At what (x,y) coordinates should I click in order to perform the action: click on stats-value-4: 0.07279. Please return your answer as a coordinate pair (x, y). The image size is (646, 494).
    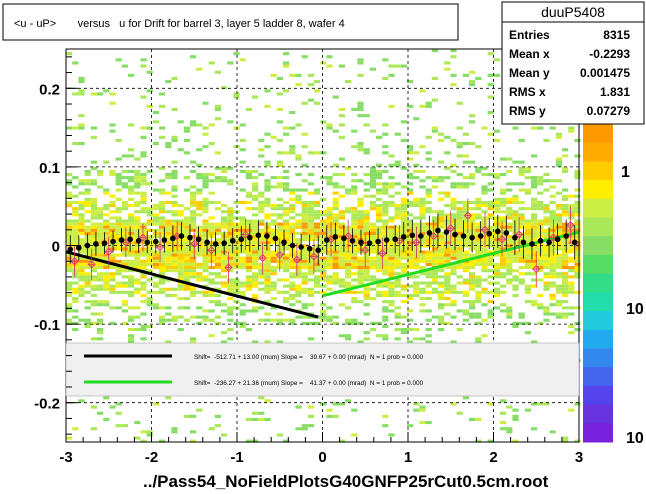
    Looking at the image, I should click on (609, 111).